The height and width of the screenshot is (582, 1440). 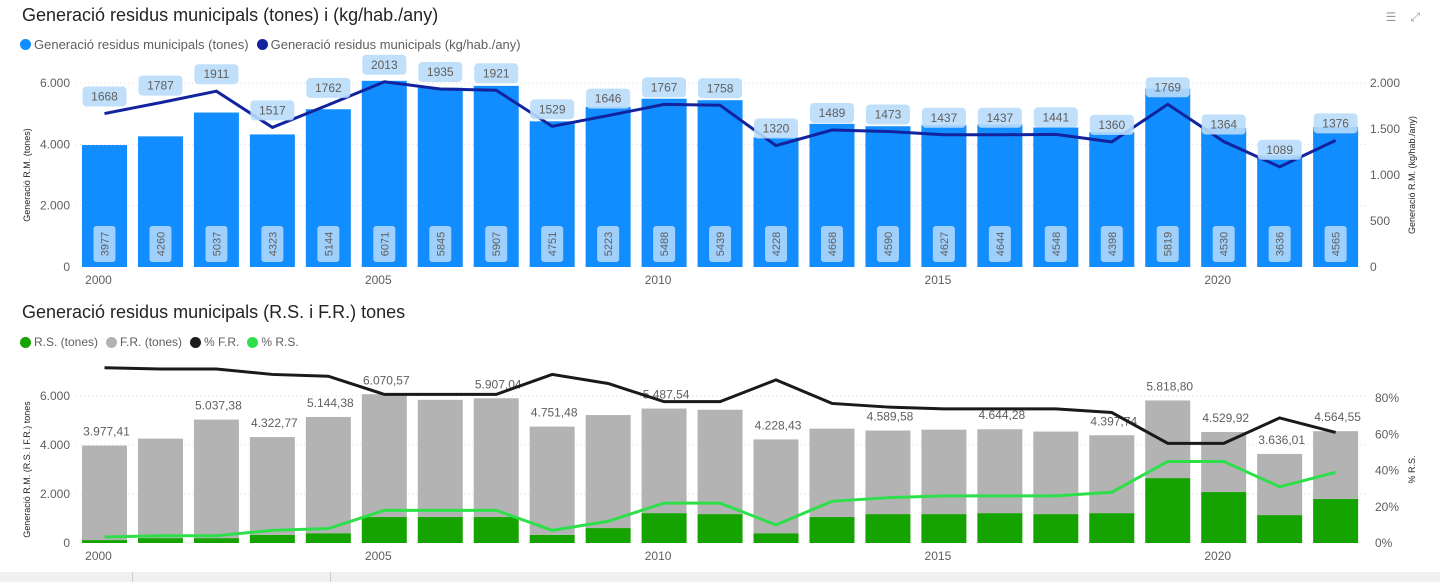 What do you see at coordinates (608, 472) in the screenshot?
I see `bar-fr-2009` at bounding box center [608, 472].